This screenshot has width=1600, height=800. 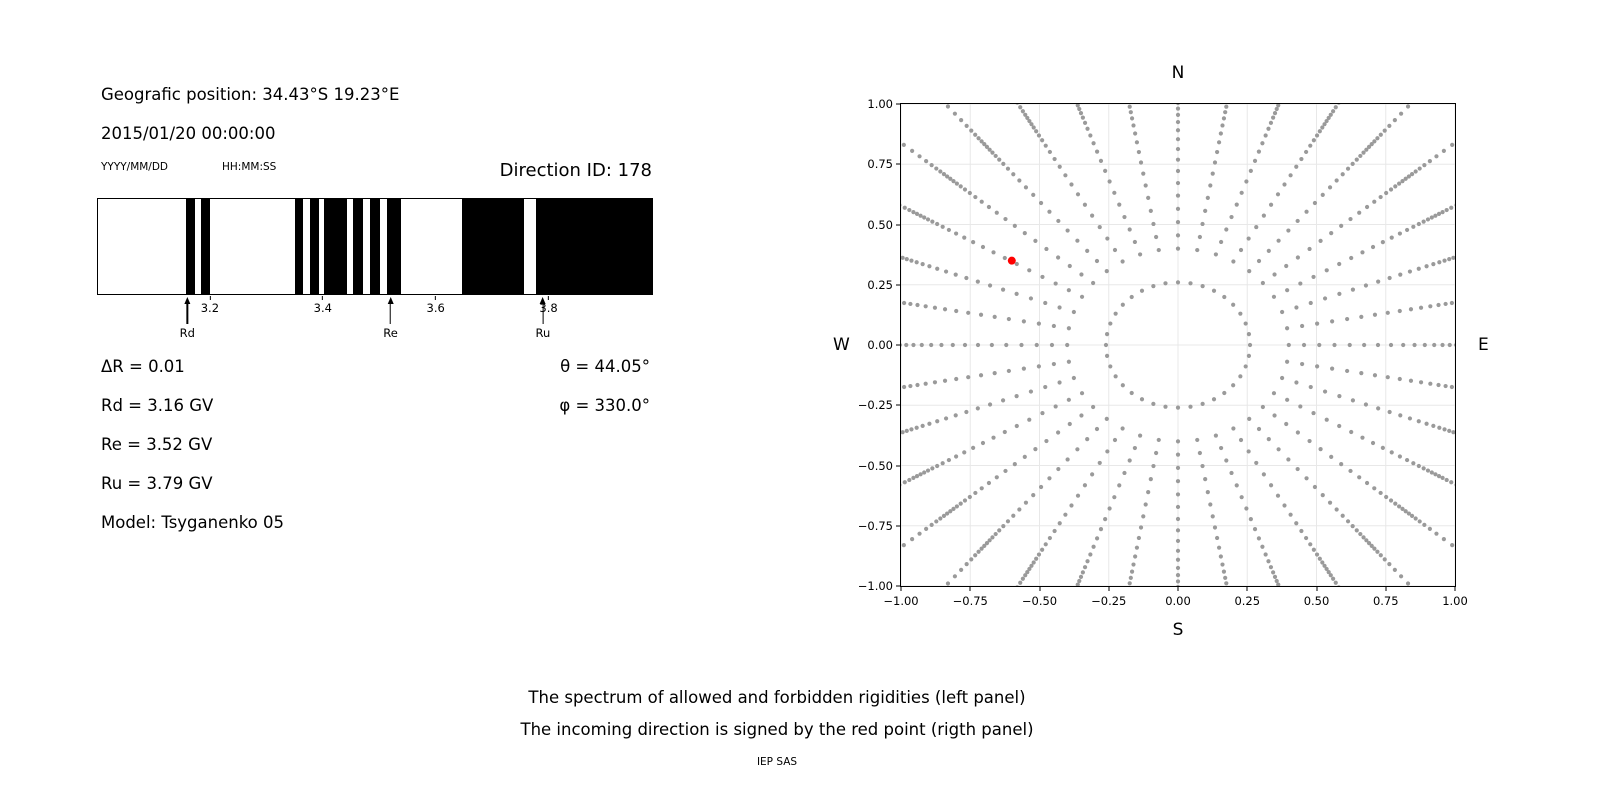 What do you see at coordinates (875, 525) in the screenshot?
I see `y-tick-label: −0.75` at bounding box center [875, 525].